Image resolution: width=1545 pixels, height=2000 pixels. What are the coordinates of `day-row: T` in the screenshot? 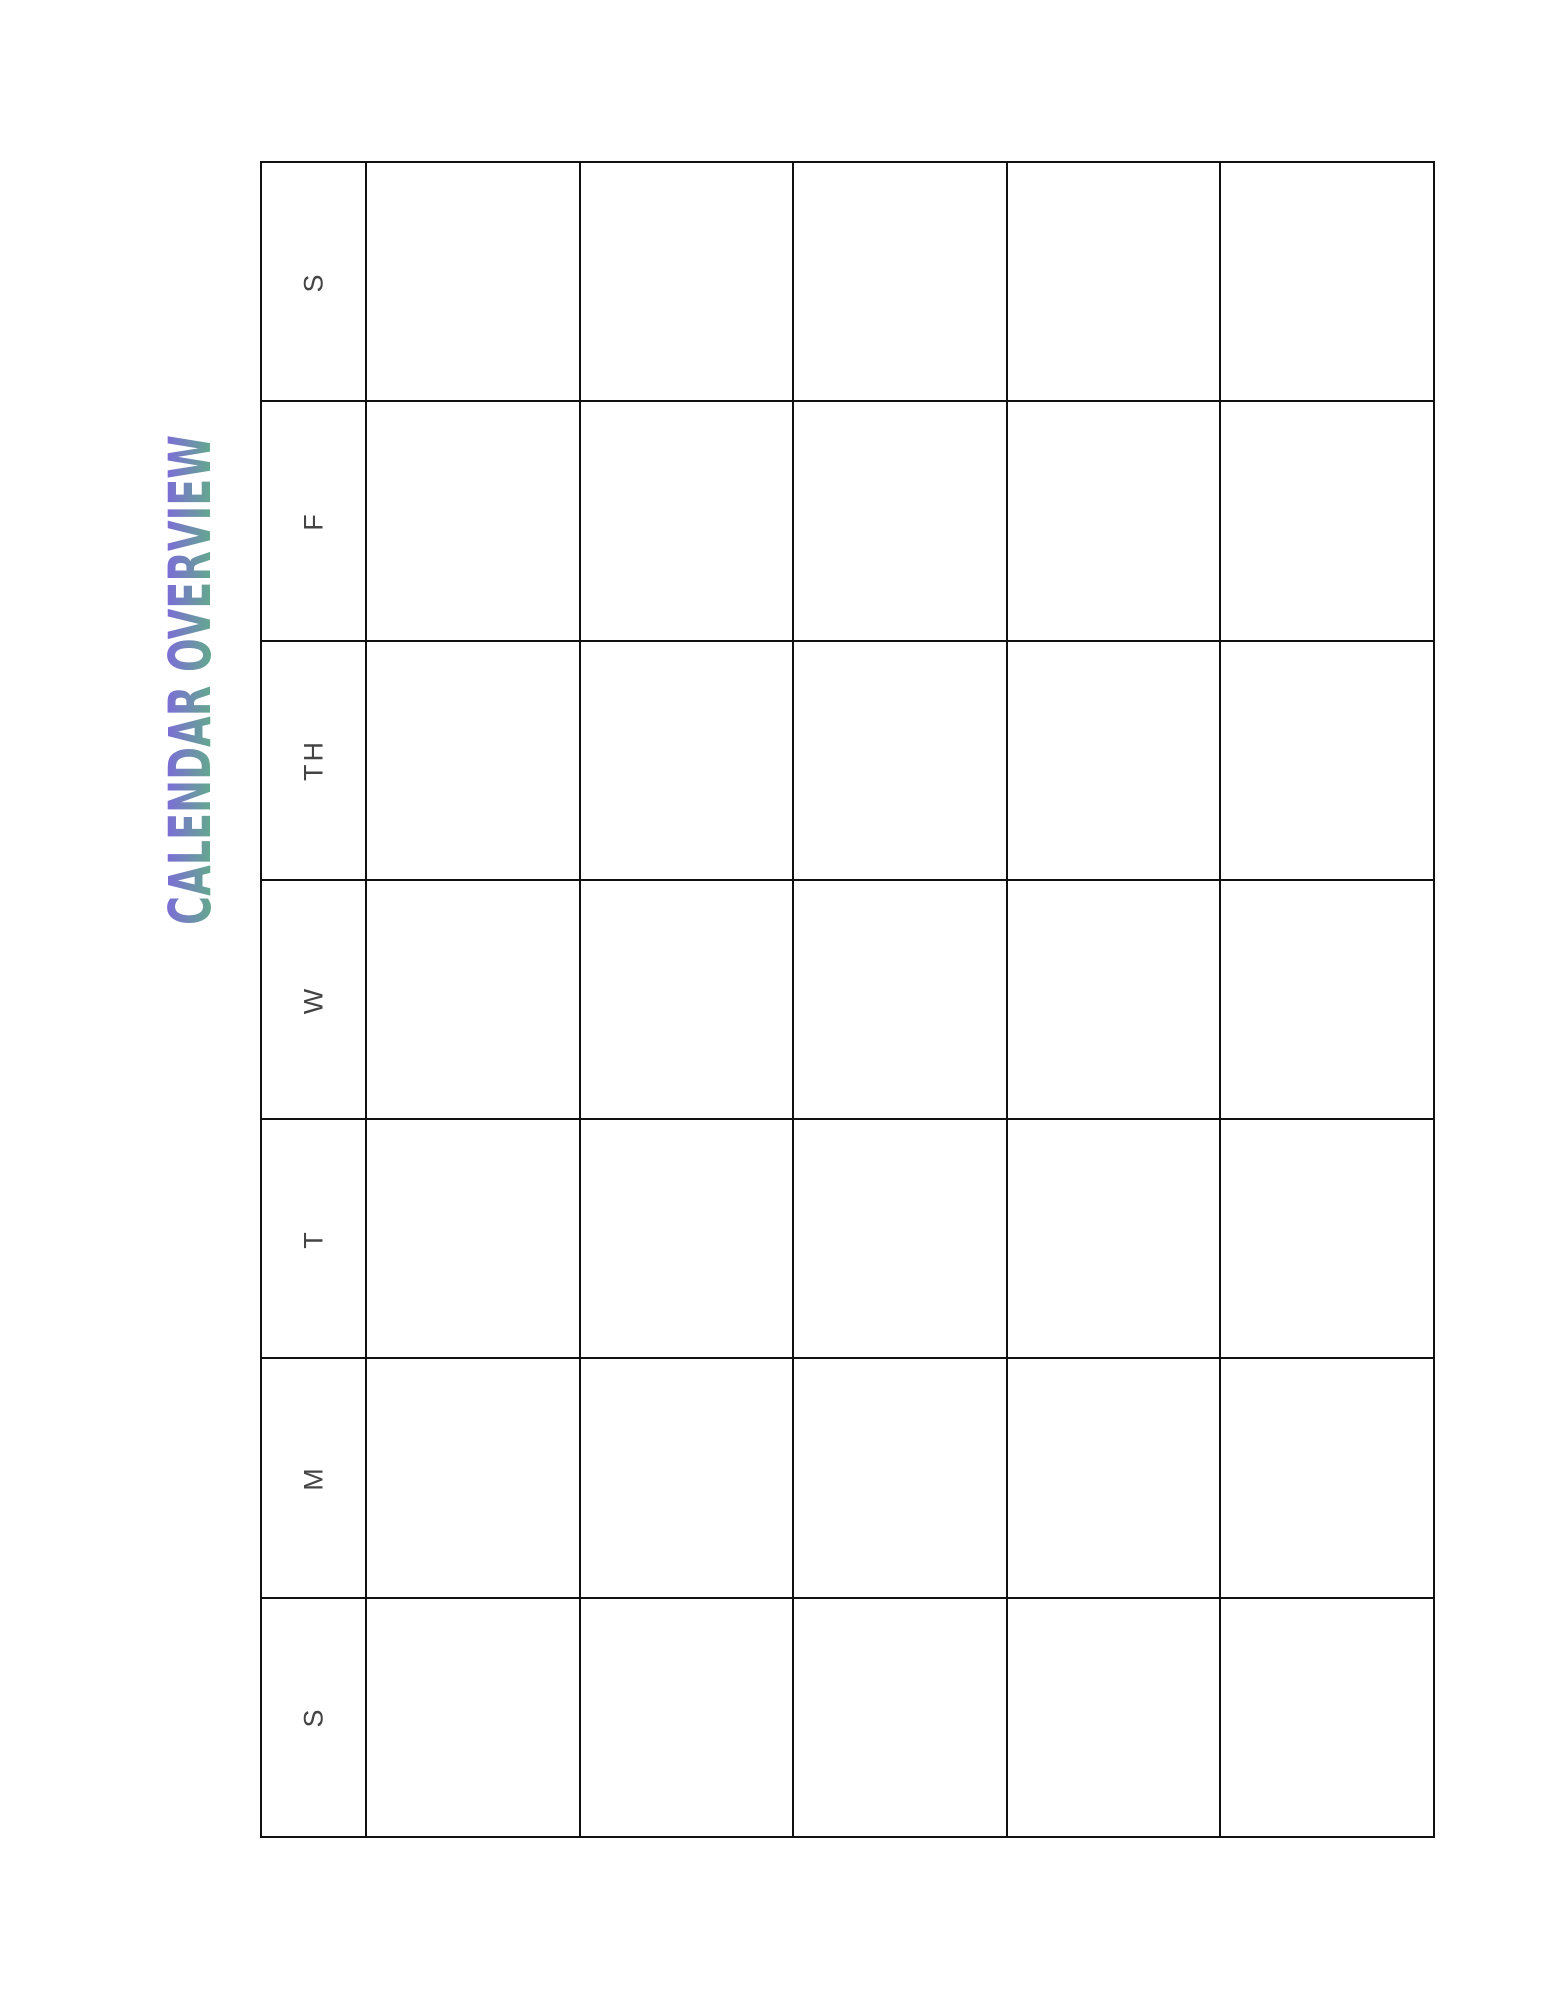 It's located at (847, 1238).